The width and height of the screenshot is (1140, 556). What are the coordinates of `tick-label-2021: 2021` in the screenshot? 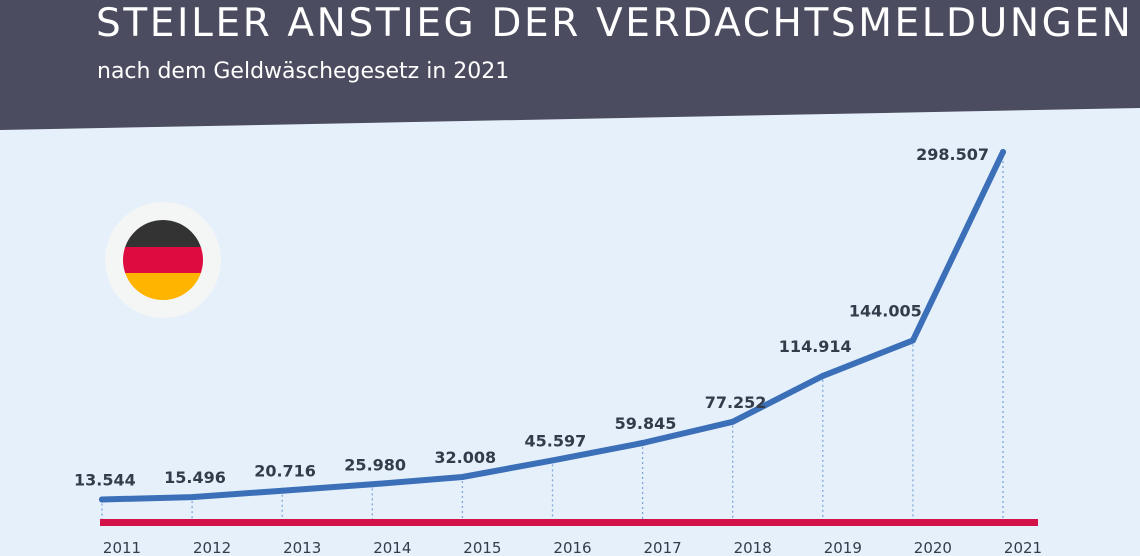 It's located at (1023, 547).